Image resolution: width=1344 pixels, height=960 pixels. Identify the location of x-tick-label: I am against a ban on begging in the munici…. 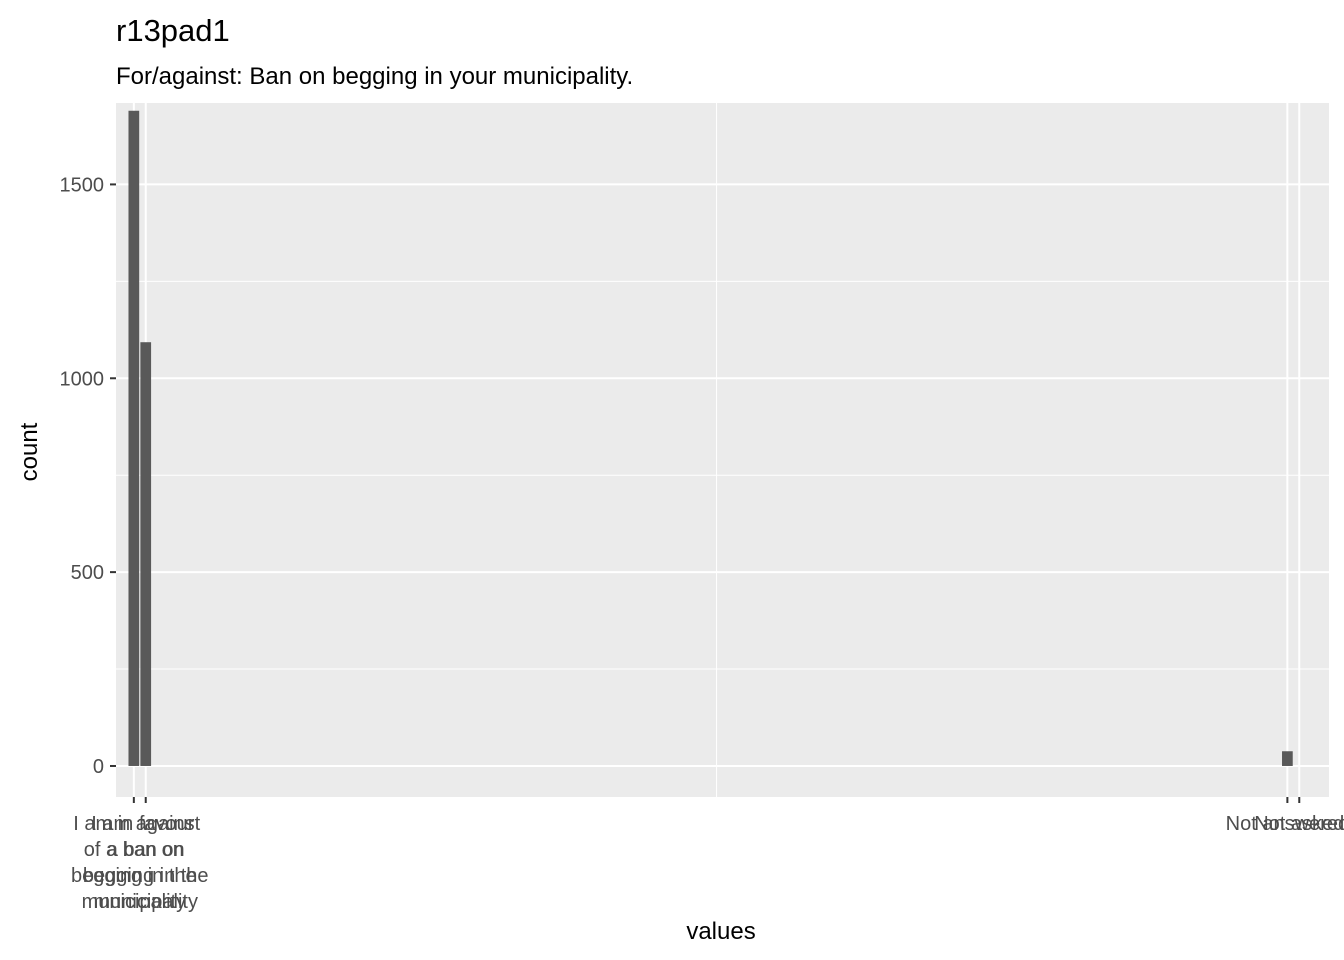
(146, 863).